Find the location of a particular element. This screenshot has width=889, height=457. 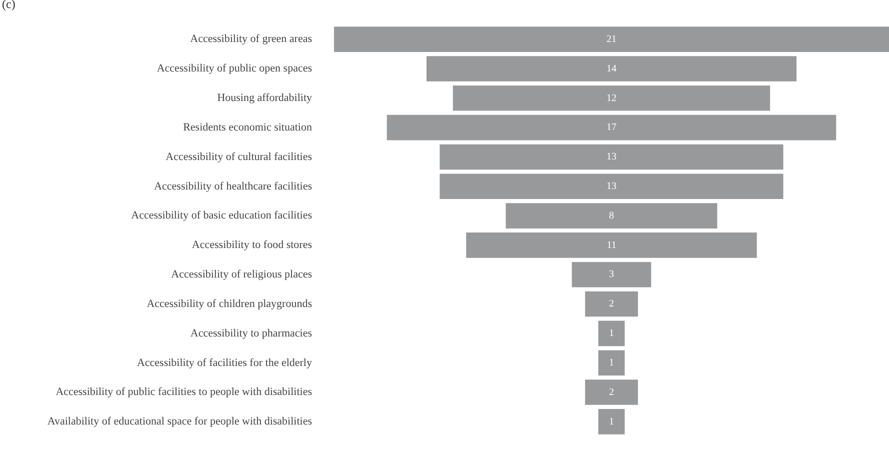

category-label: Accessibility of healthcare facilities is located at coordinates (233, 186).